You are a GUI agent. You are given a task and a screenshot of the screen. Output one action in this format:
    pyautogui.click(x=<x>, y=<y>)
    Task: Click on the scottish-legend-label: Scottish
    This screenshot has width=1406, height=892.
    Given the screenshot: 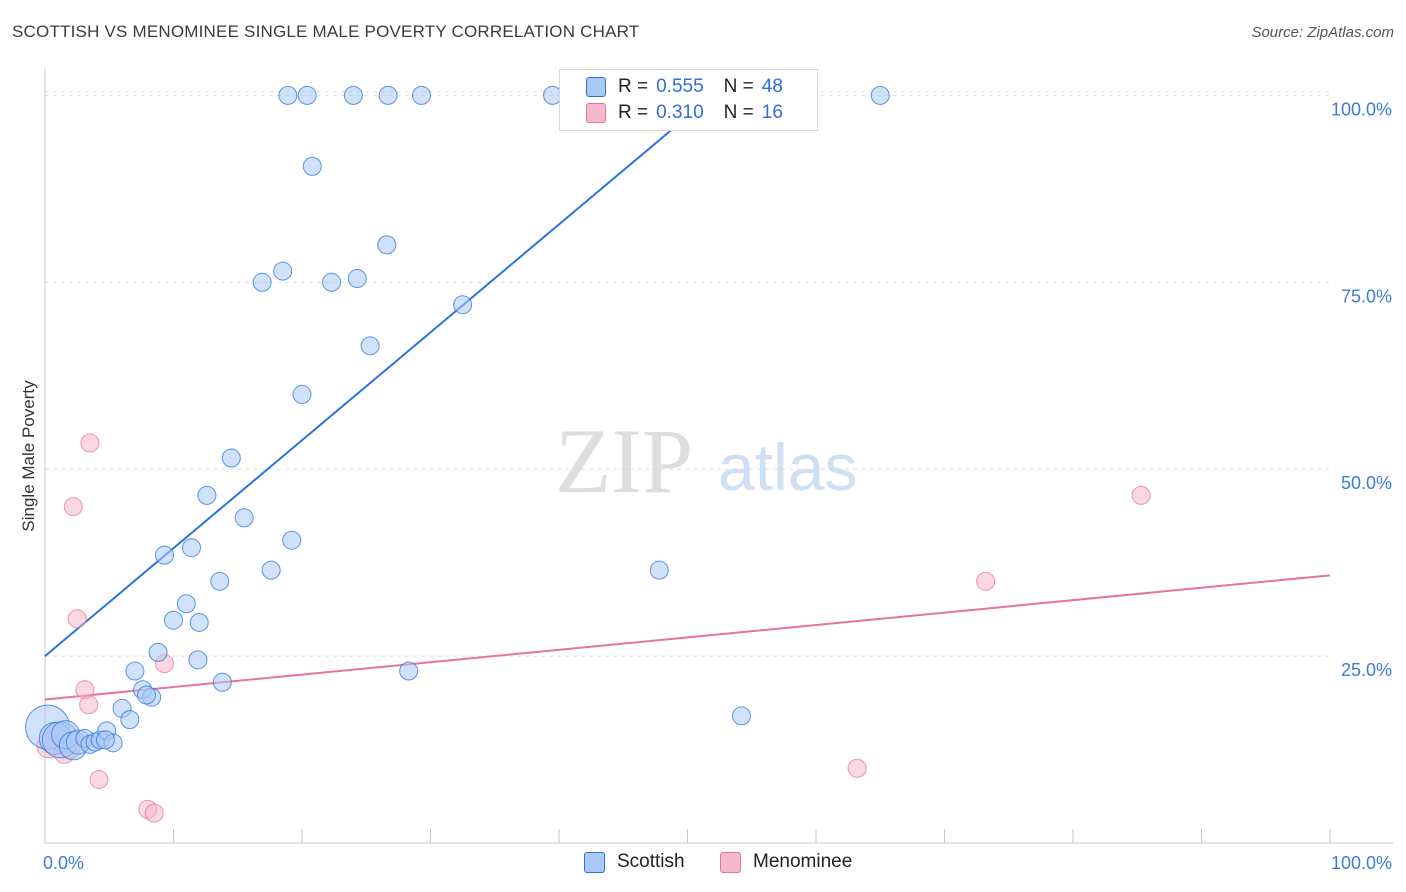 What is the action you would take?
    pyautogui.click(x=651, y=861)
    